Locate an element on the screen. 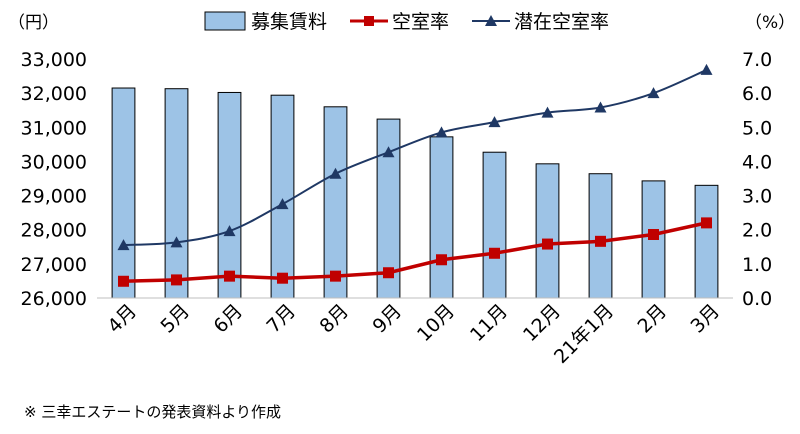  legend-marker-square is located at coordinates (369, 21).